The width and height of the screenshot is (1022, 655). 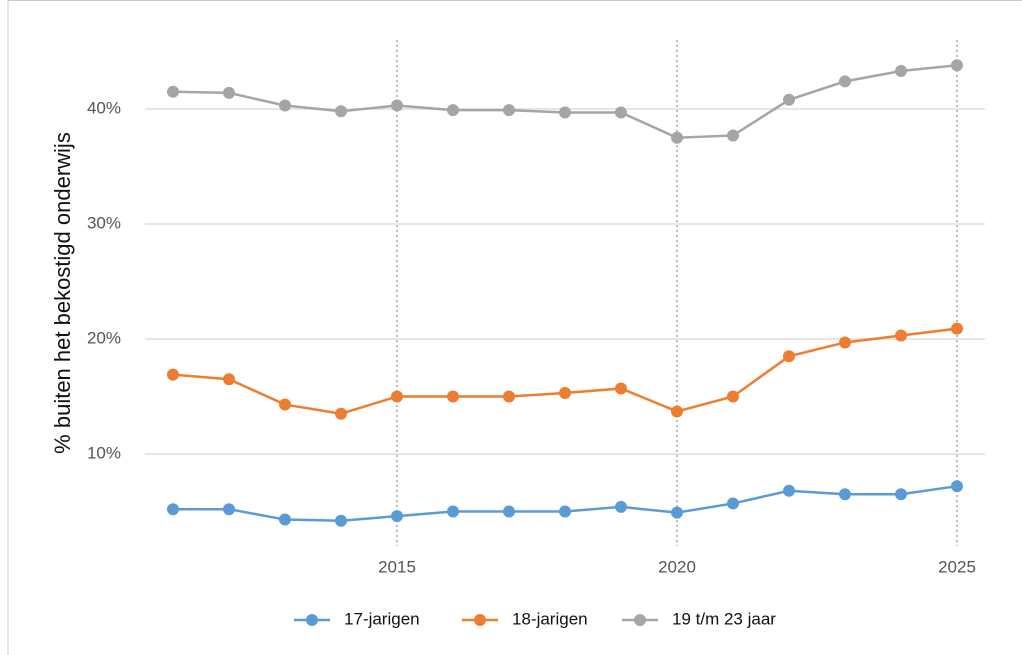 I want to click on y-tick-label: 20%, so click(x=104, y=337).